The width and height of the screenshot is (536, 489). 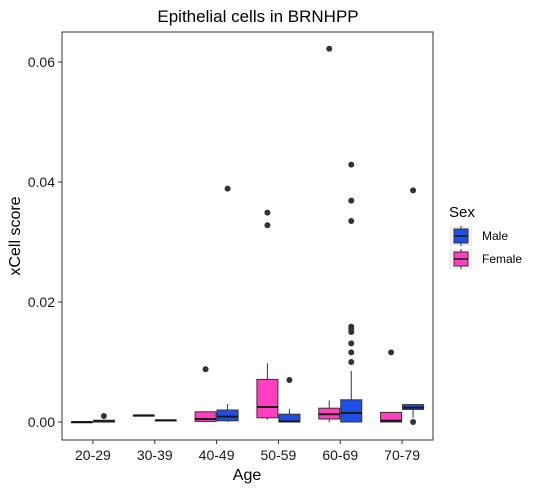 What do you see at coordinates (41, 302) in the screenshot?
I see `y-tick-label: 0.02` at bounding box center [41, 302].